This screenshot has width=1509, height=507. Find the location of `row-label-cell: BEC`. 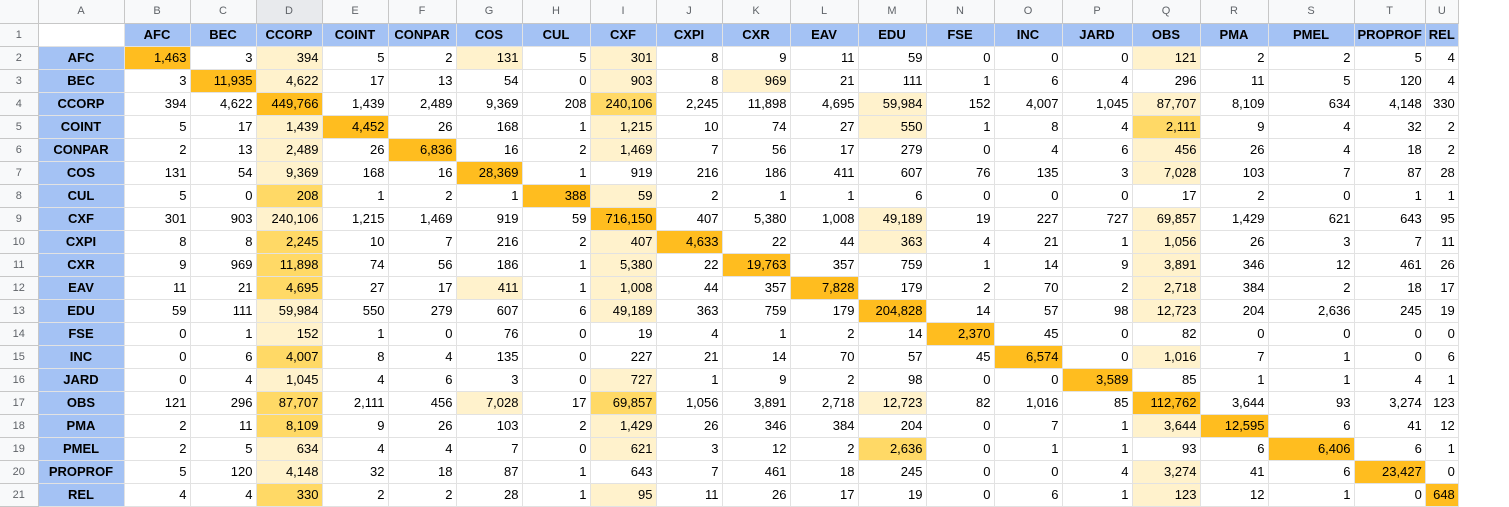

row-label-cell: BEC is located at coordinates (81, 81).